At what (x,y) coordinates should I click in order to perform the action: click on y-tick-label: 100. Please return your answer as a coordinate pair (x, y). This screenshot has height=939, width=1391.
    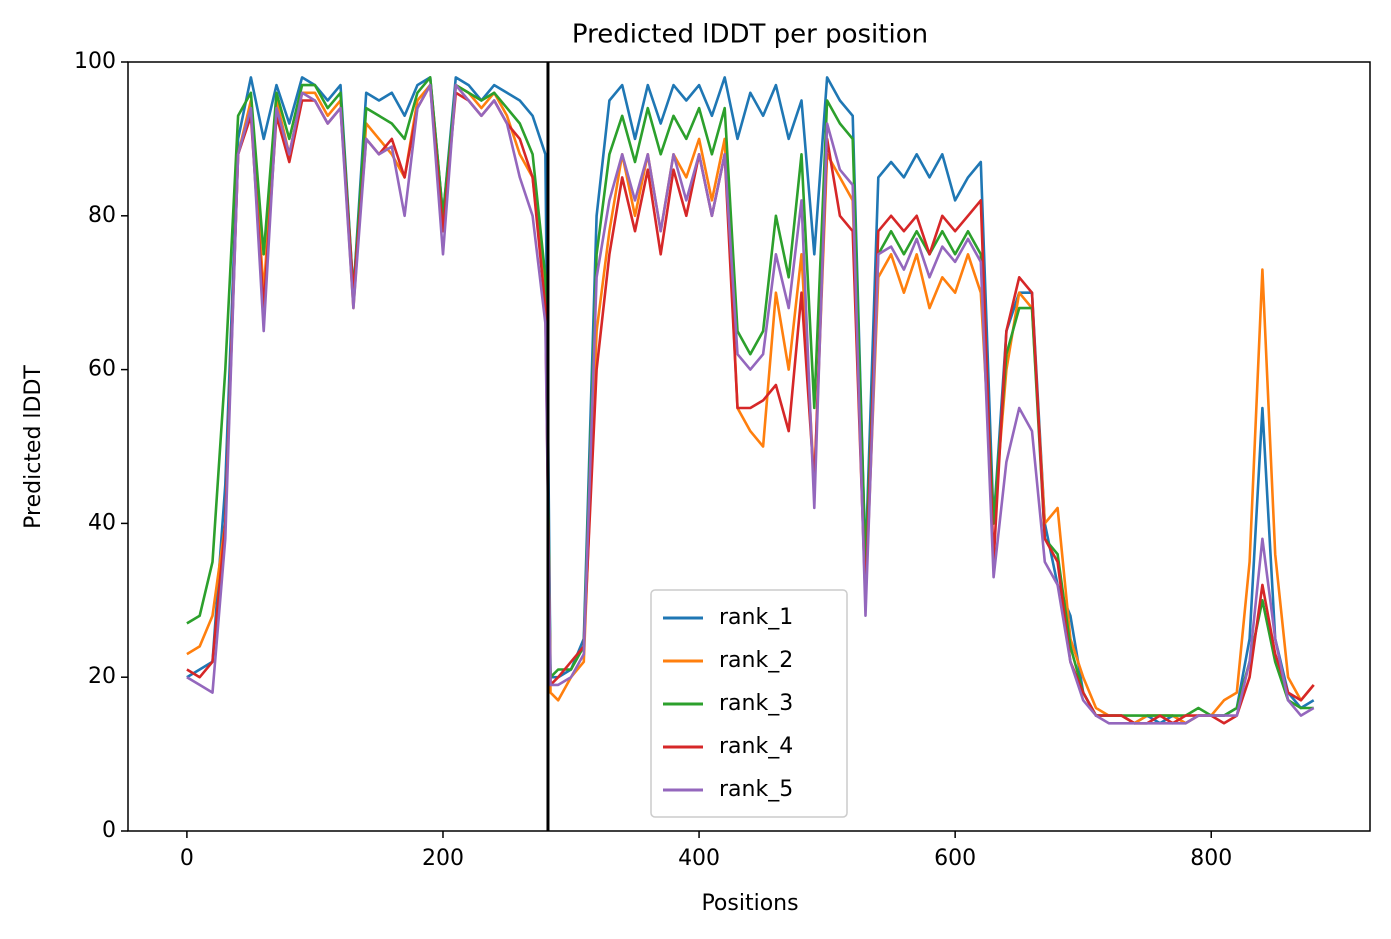
    Looking at the image, I should click on (95, 61).